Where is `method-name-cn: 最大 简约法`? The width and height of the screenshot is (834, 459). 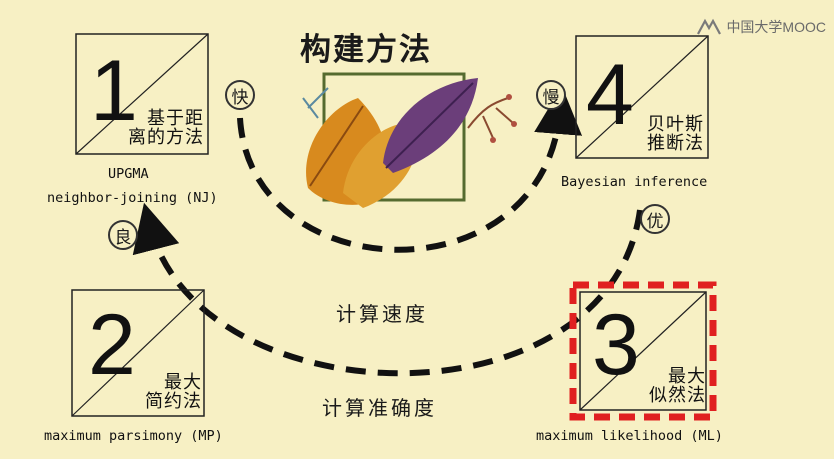
method-name-cn: 最大 简约法 is located at coordinates (173, 392).